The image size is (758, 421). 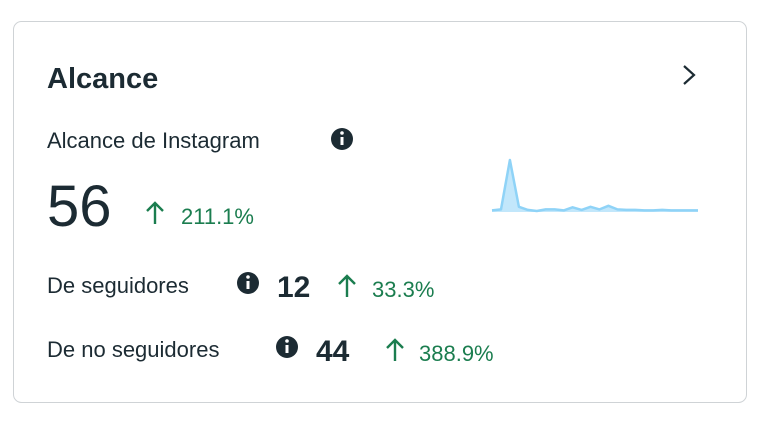 What do you see at coordinates (293, 287) in the screenshot?
I see `row-value: 12` at bounding box center [293, 287].